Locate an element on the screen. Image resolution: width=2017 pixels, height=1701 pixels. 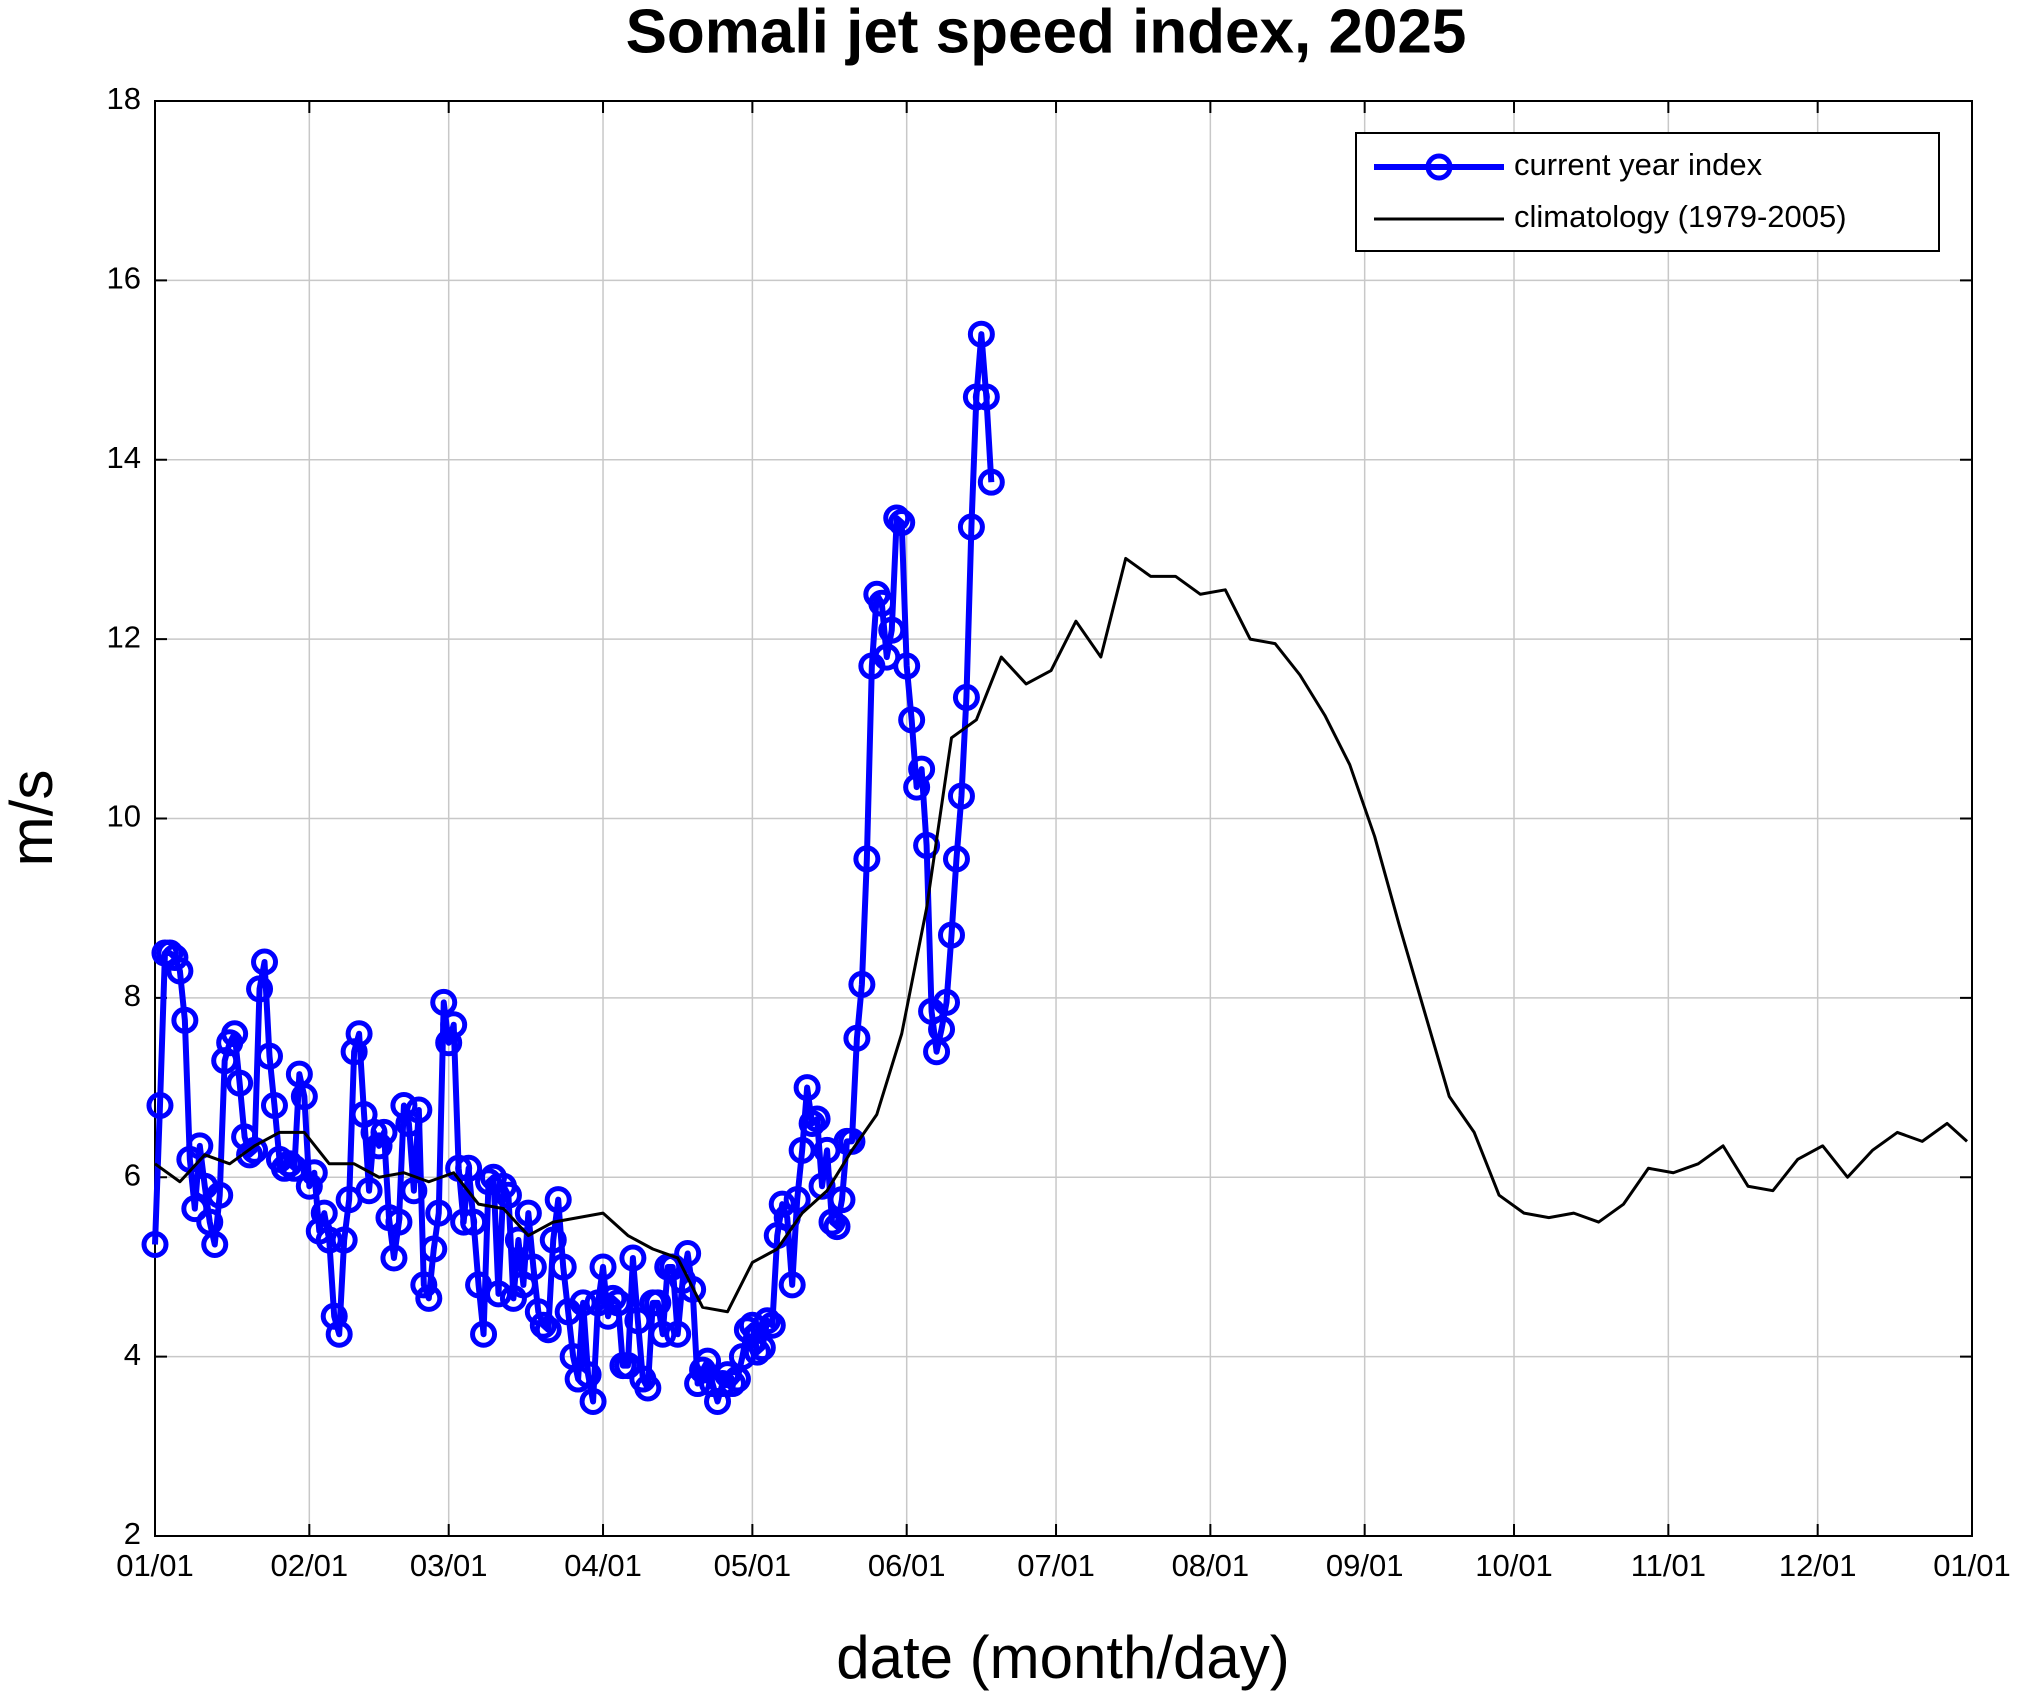
y-tick-label: 16 is located at coordinates (124, 278).